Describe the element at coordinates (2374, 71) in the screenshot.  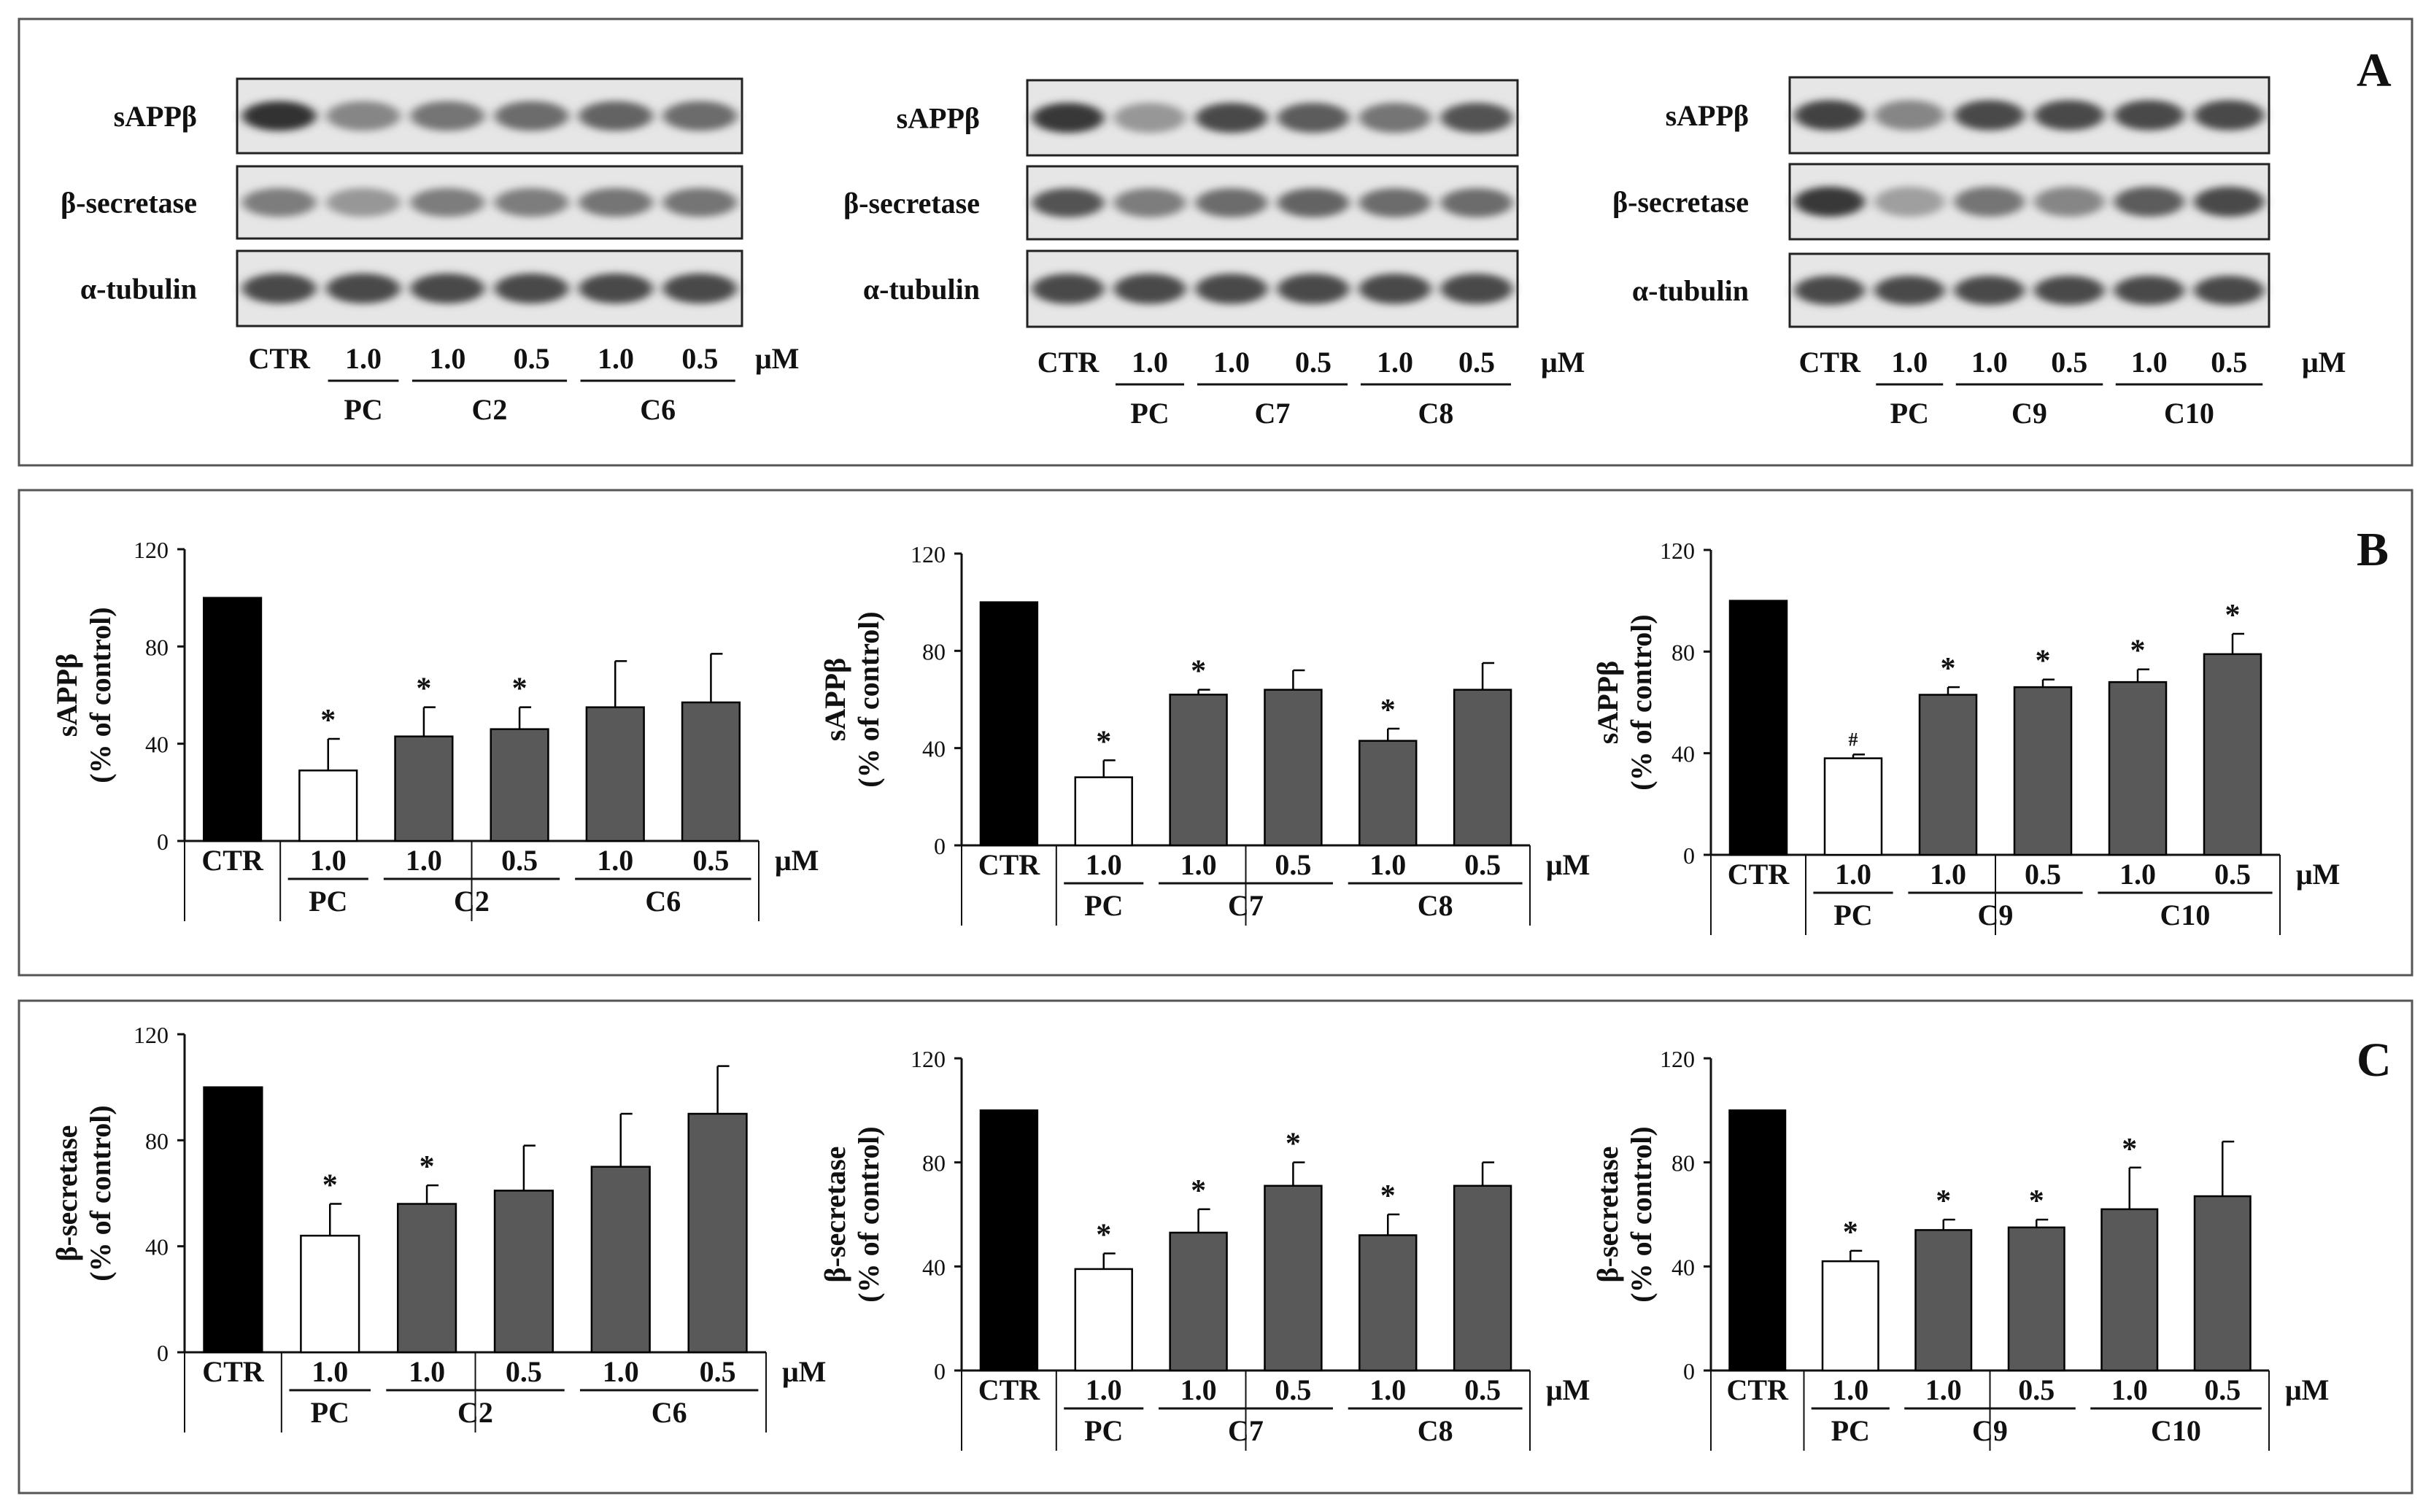
I see `panel-letter-a: A` at that location.